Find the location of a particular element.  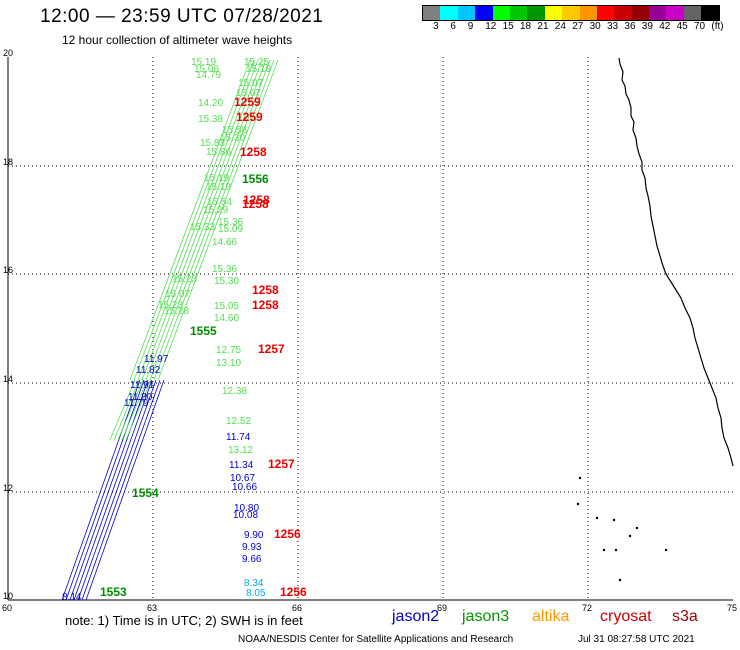

y-tick-label: 16 is located at coordinates (8, 270).